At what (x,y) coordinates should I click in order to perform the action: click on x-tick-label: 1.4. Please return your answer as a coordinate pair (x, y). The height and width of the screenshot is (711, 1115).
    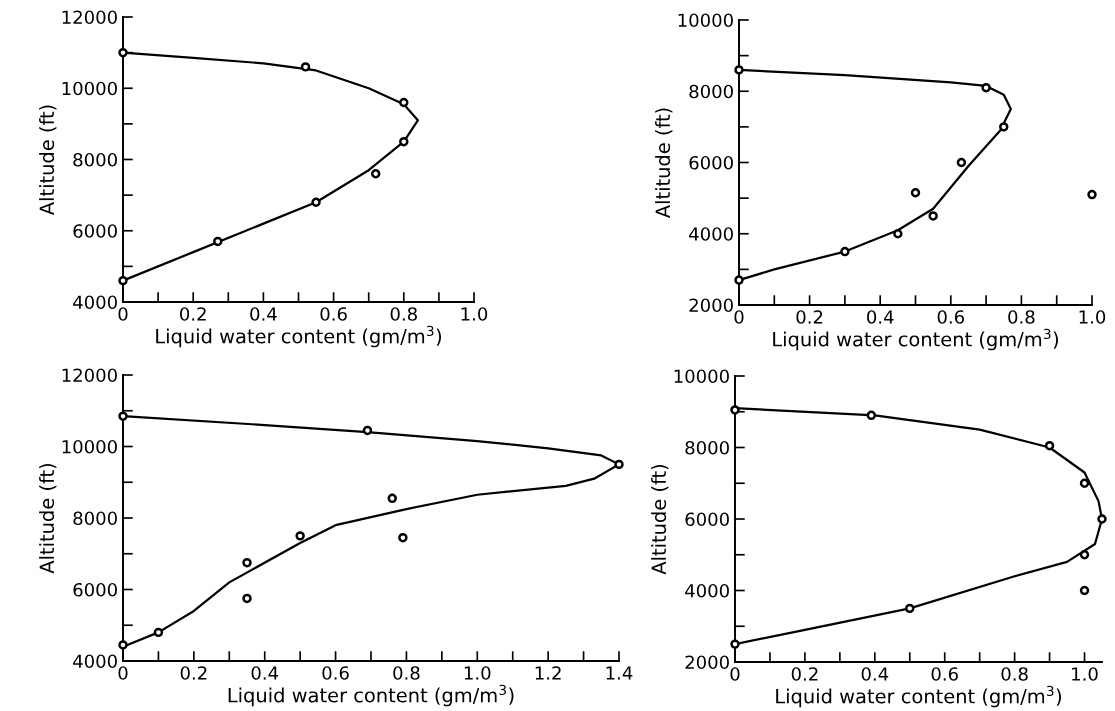
    Looking at the image, I should click on (619, 673).